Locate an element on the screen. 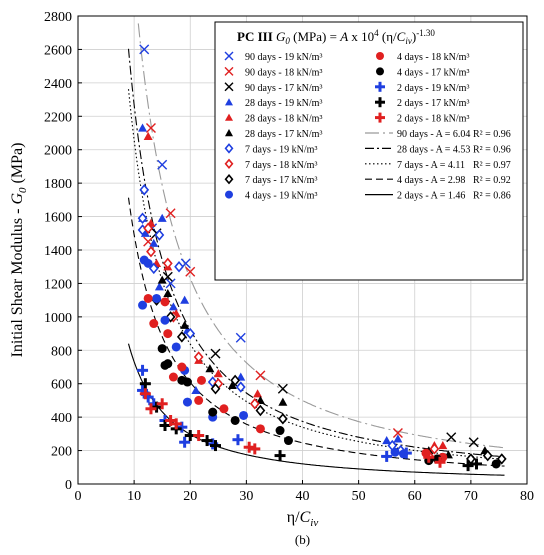  y-tick-label: 800 is located at coordinates (61, 351).